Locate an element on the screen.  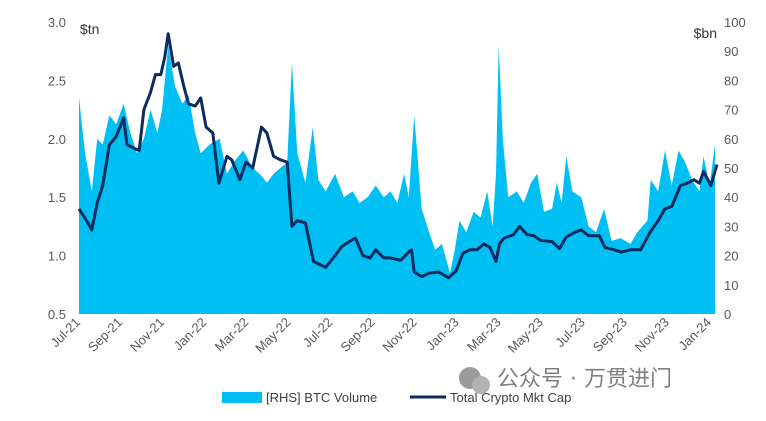
watermark: 公众号 · 万贯进门 is located at coordinates (565, 380).